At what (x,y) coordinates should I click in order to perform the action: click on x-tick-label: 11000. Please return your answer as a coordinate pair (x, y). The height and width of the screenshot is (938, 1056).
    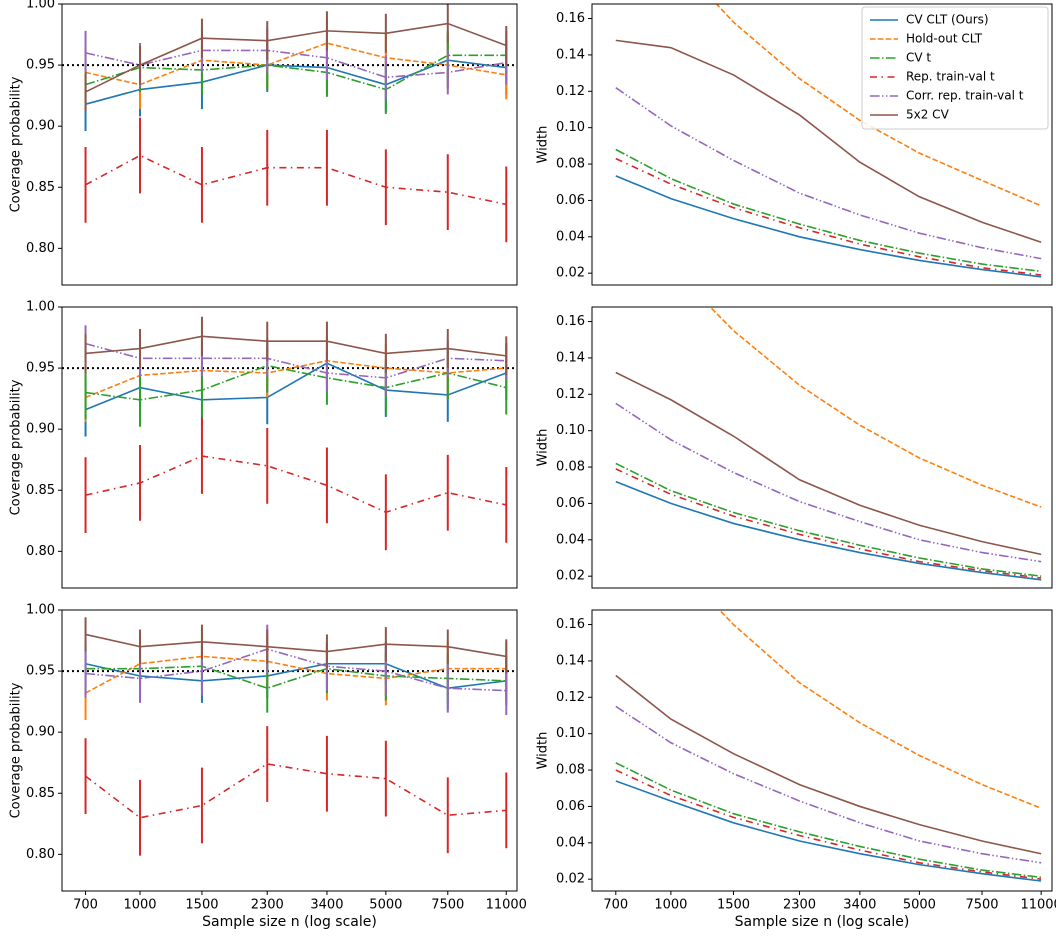
    Looking at the image, I should click on (506, 905).